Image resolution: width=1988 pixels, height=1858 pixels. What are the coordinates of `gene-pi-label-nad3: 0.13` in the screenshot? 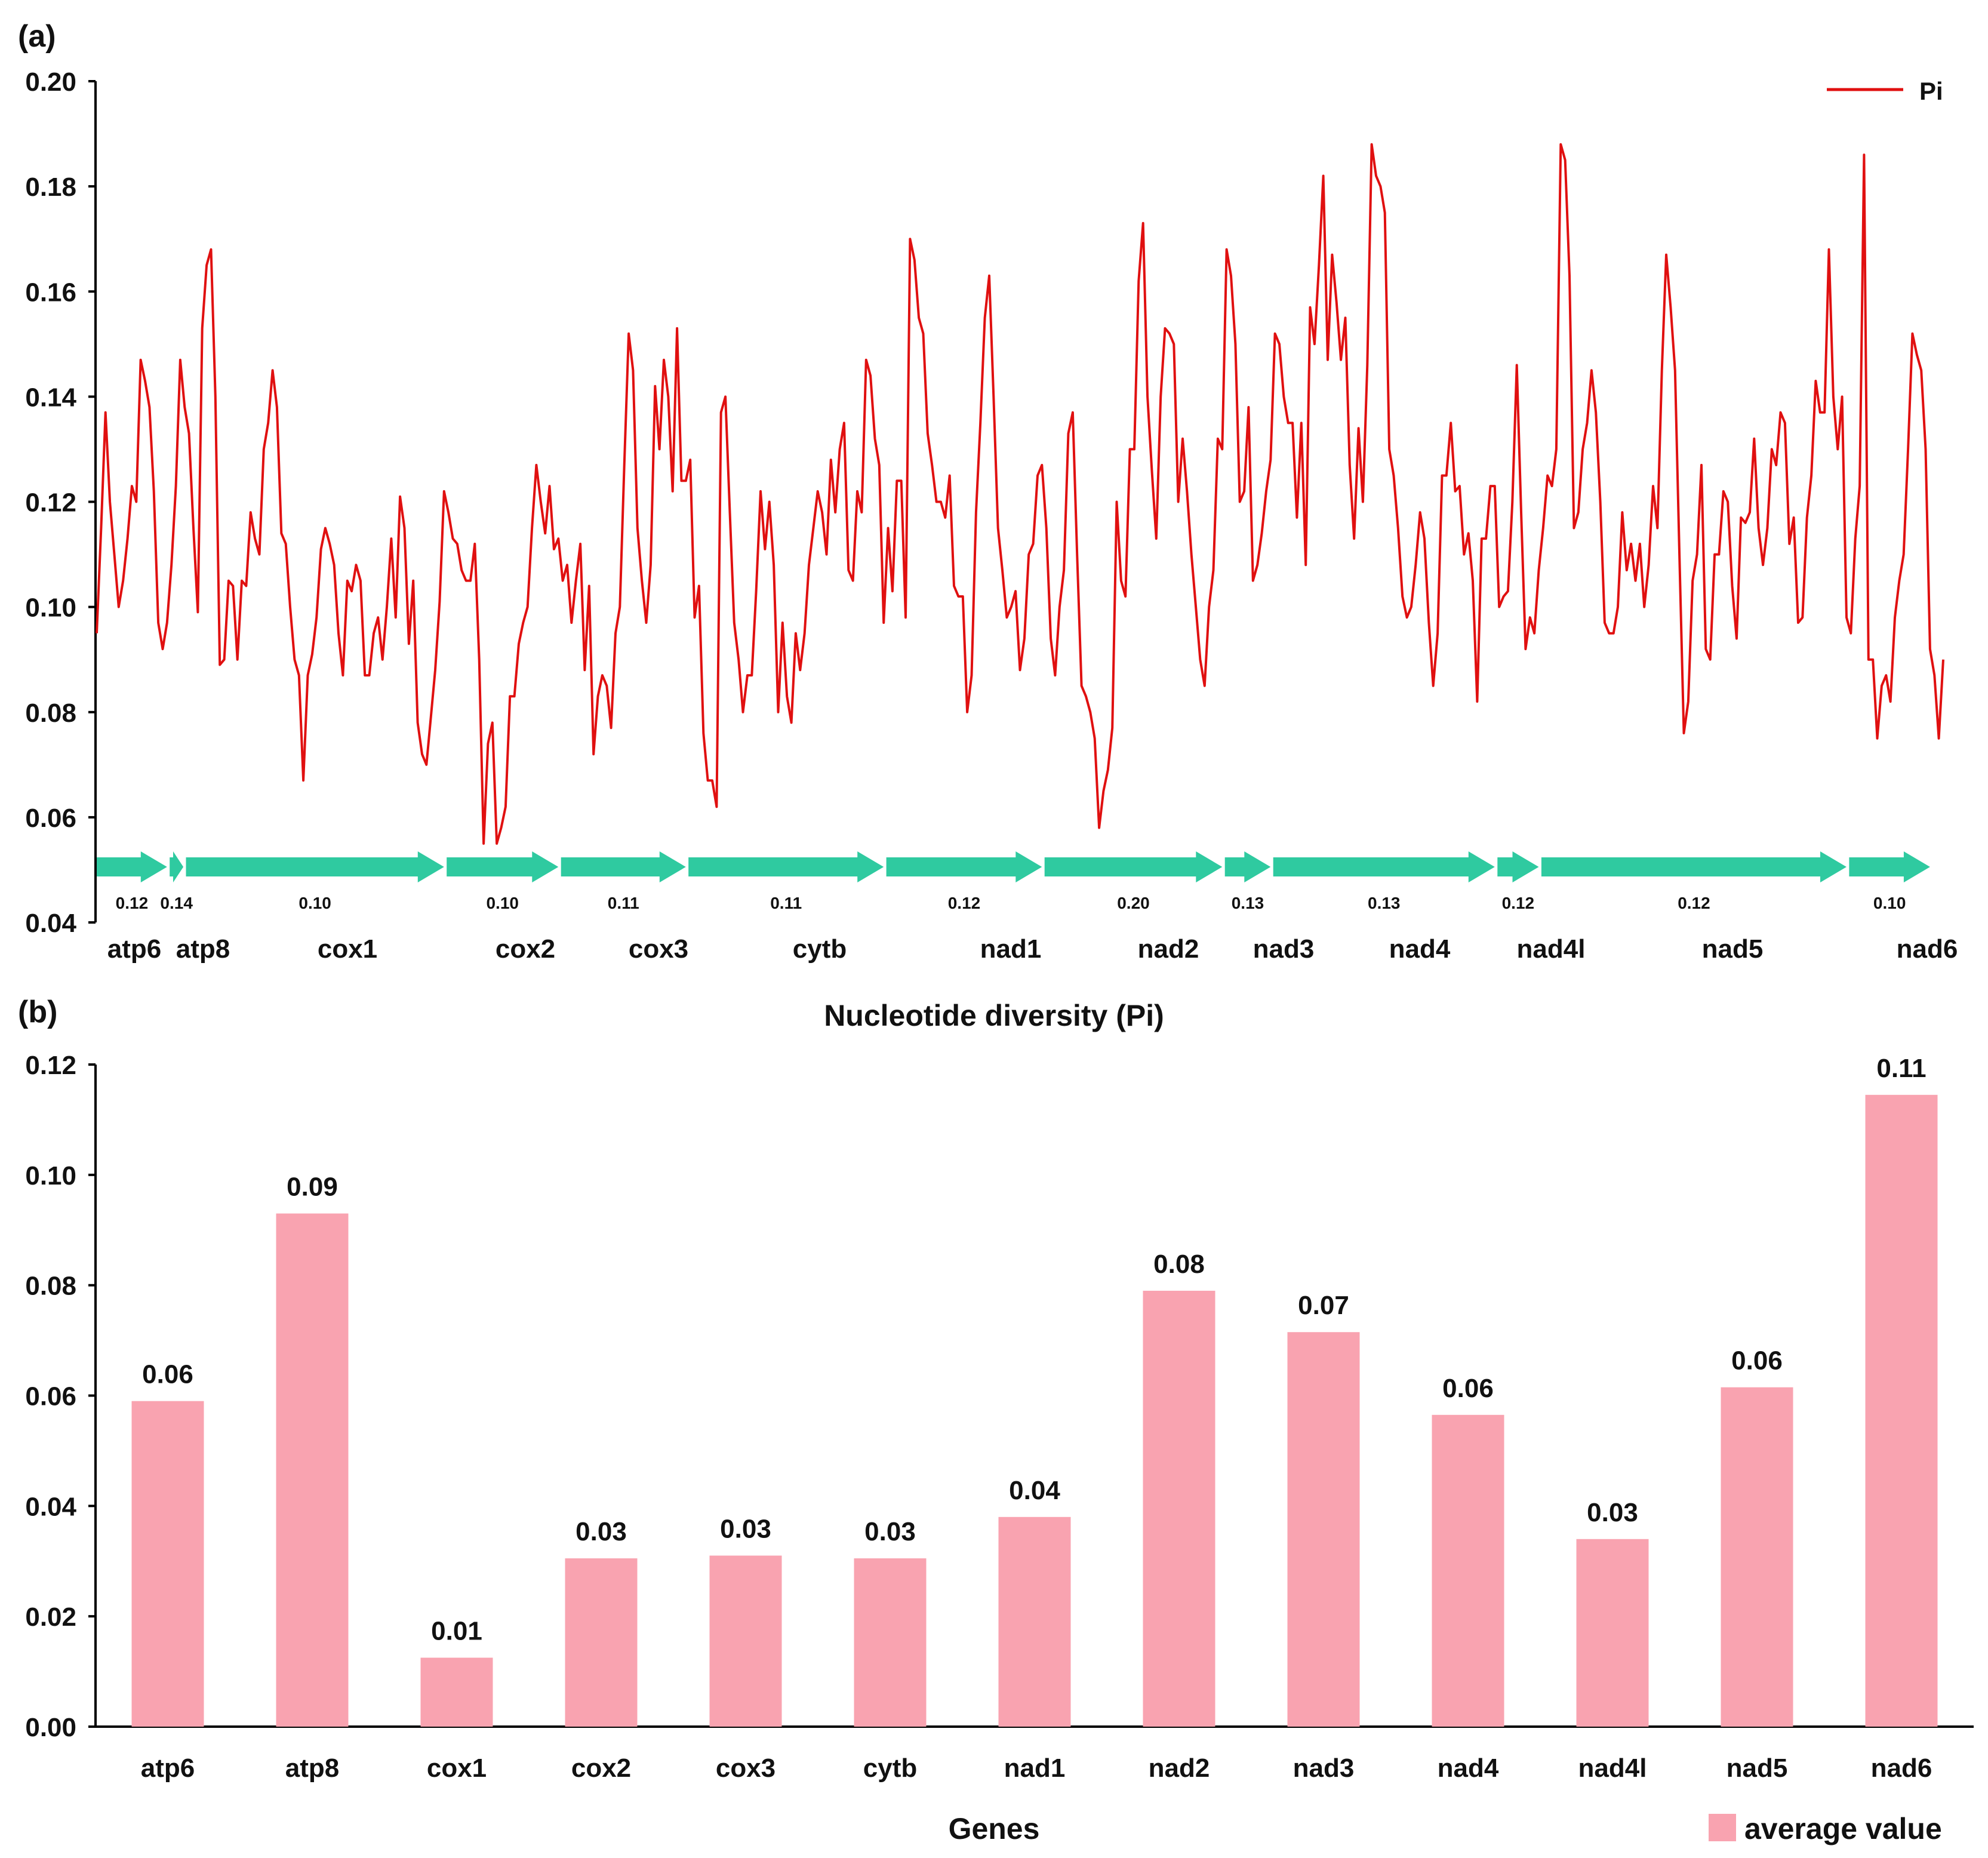 It's located at (1248, 903).